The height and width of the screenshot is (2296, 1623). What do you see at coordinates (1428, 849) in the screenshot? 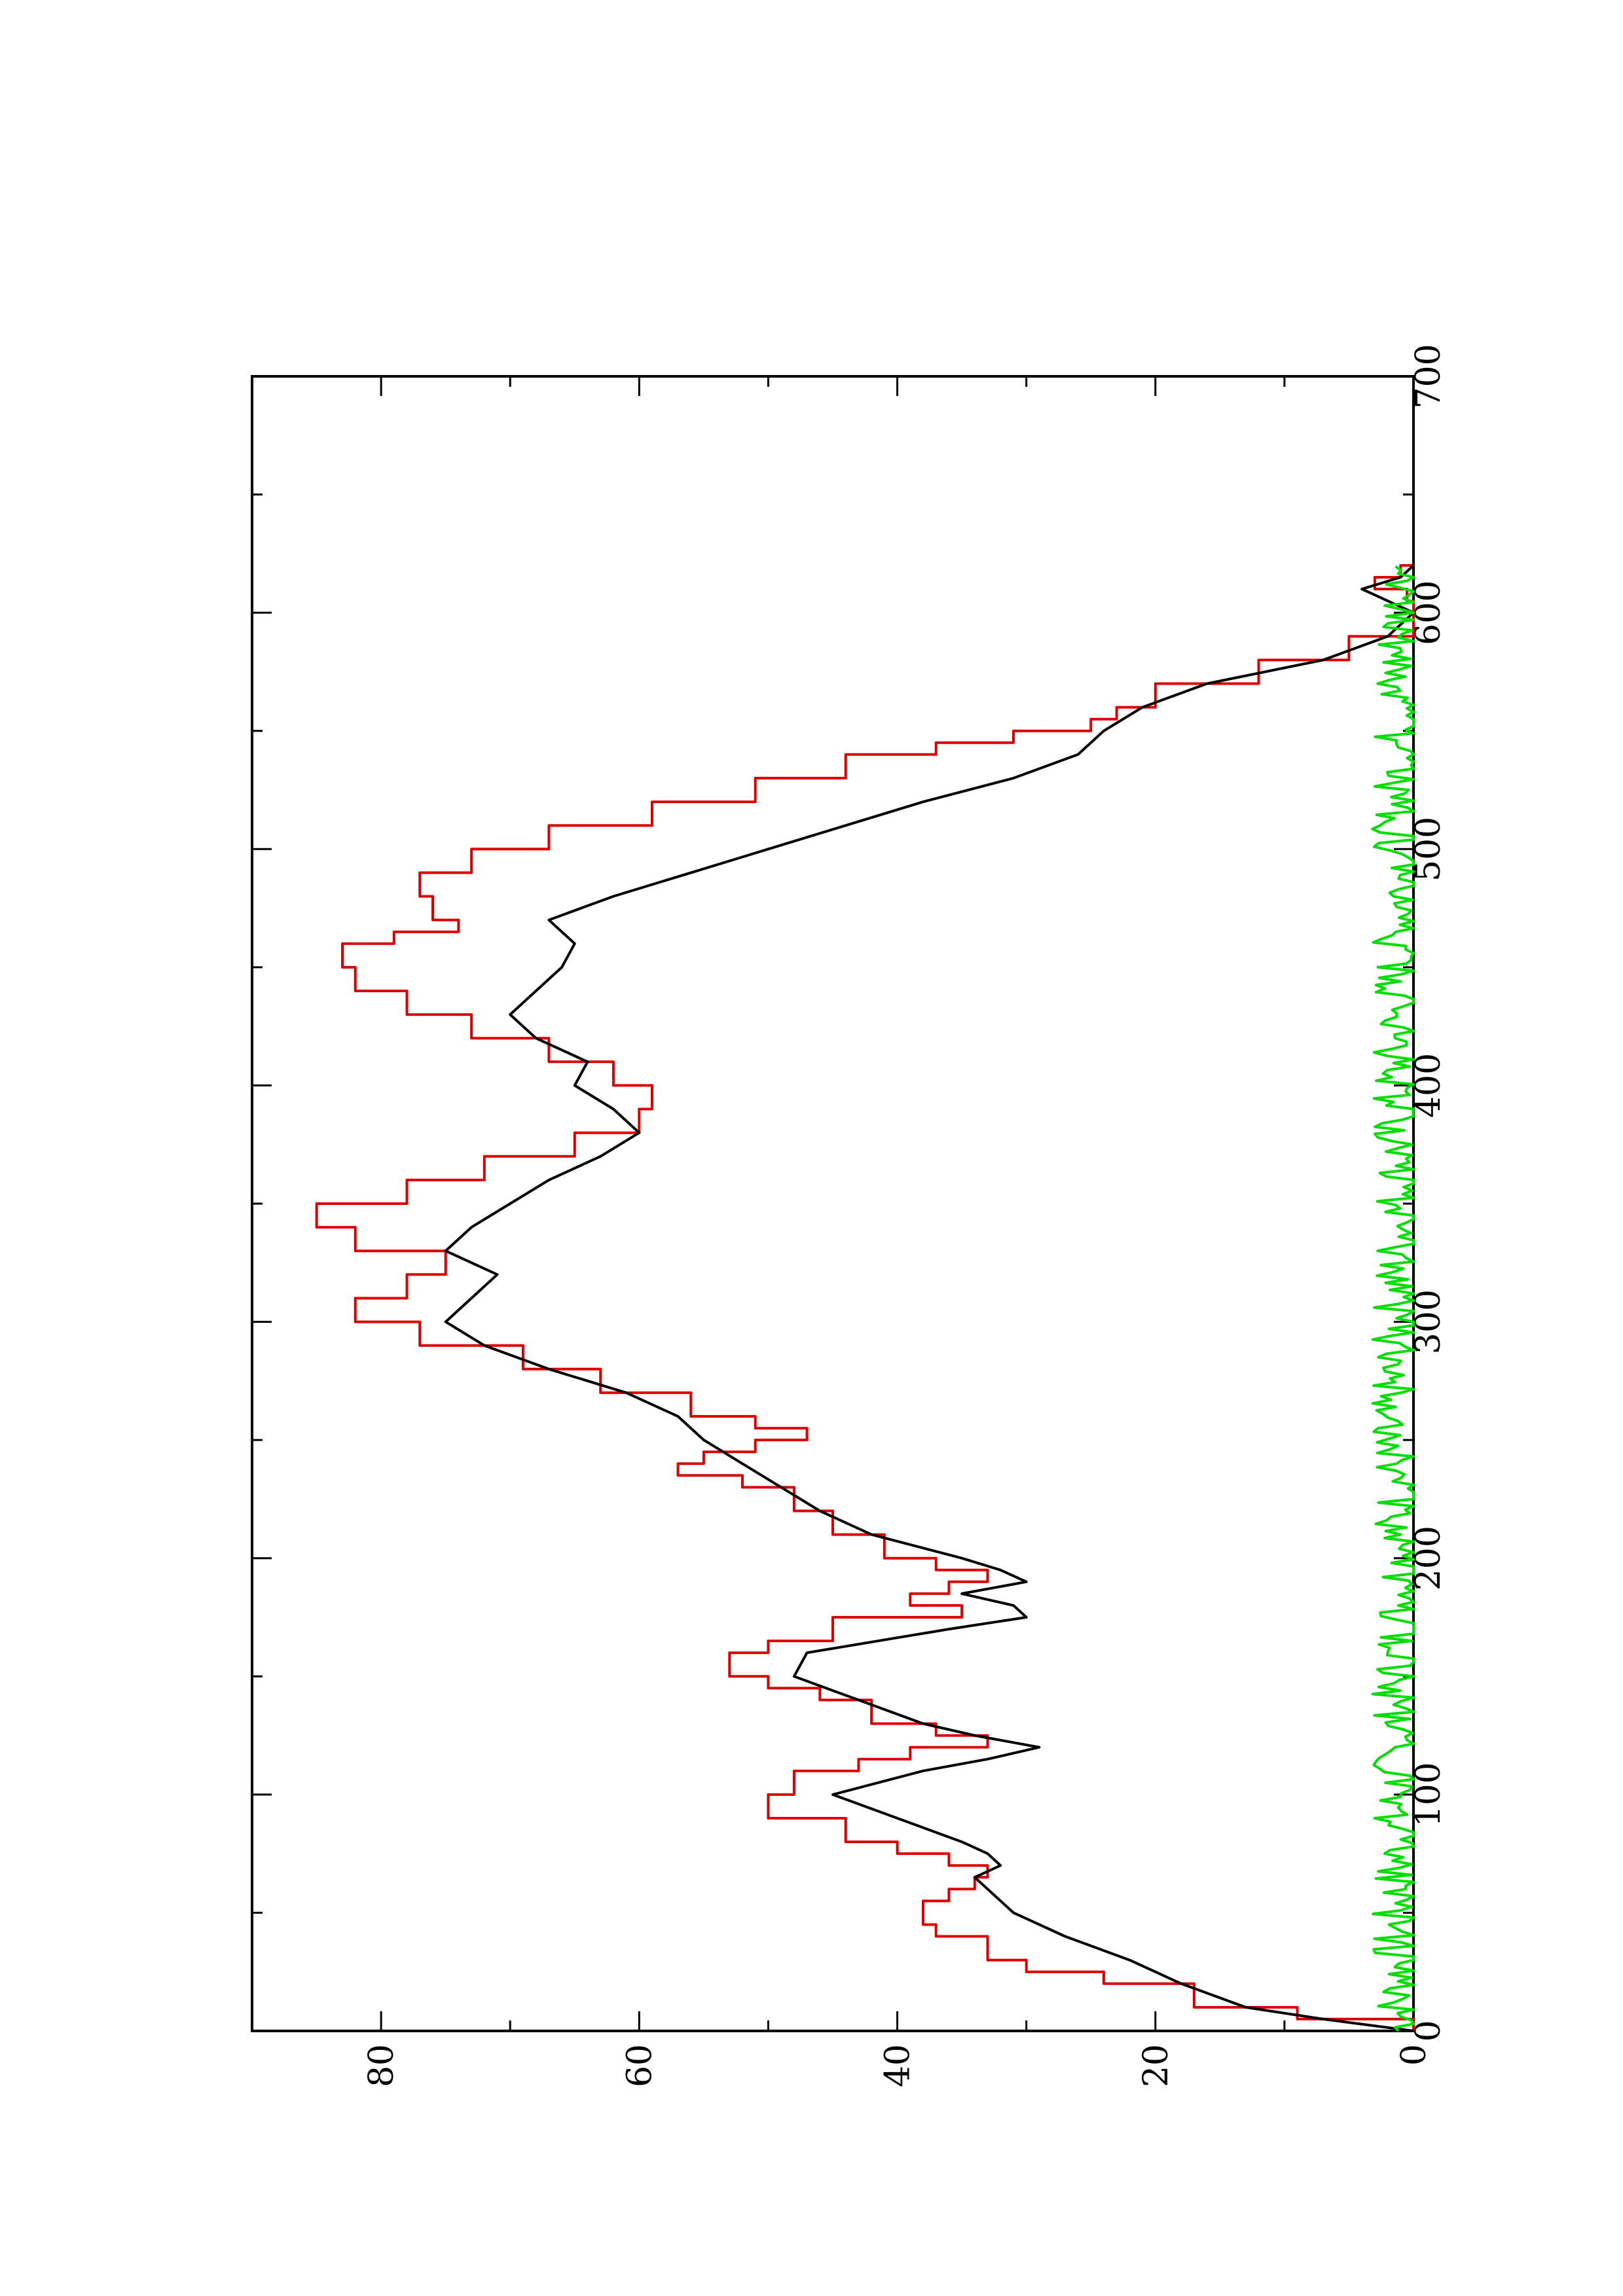
I see `x-tick-label: 500` at bounding box center [1428, 849].